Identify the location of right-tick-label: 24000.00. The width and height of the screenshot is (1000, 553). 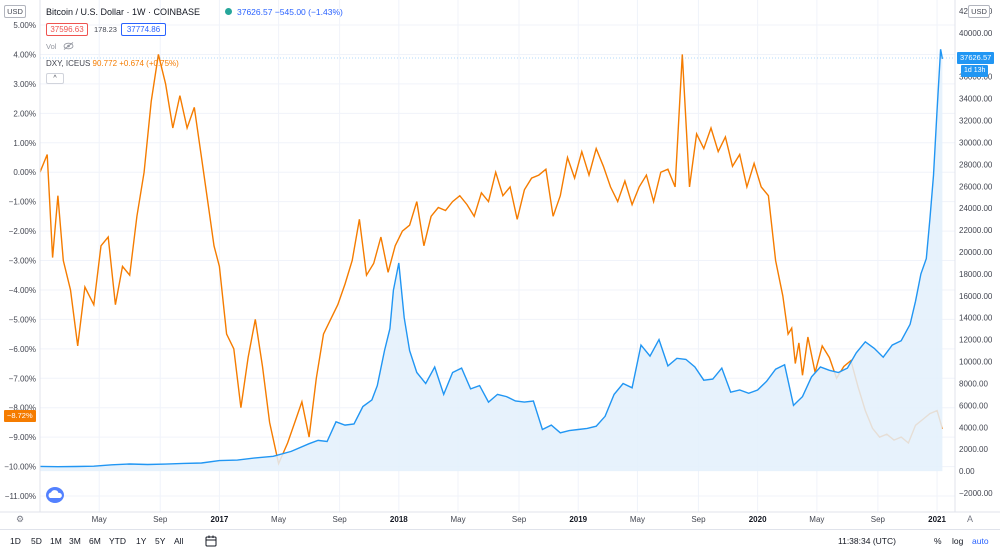
(976, 208).